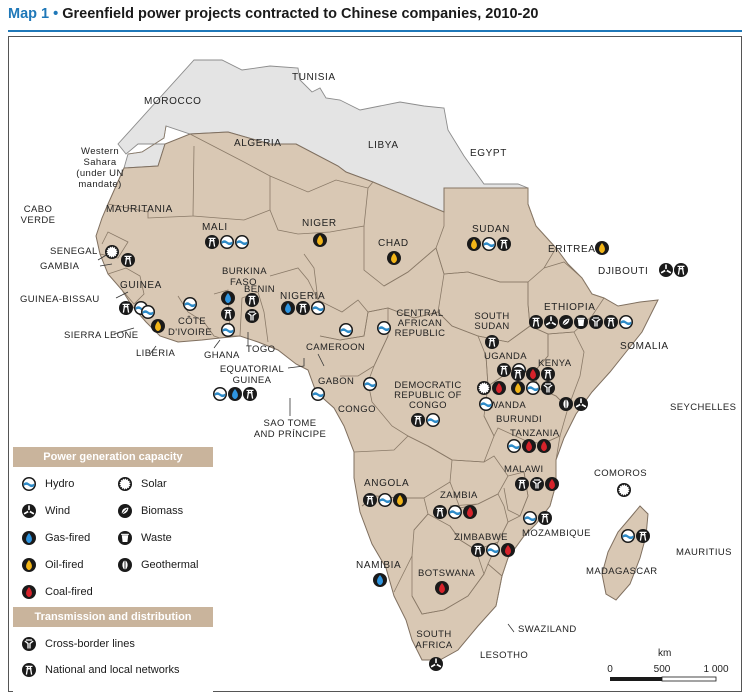  I want to click on legend-label: Hydro, so click(60, 484).